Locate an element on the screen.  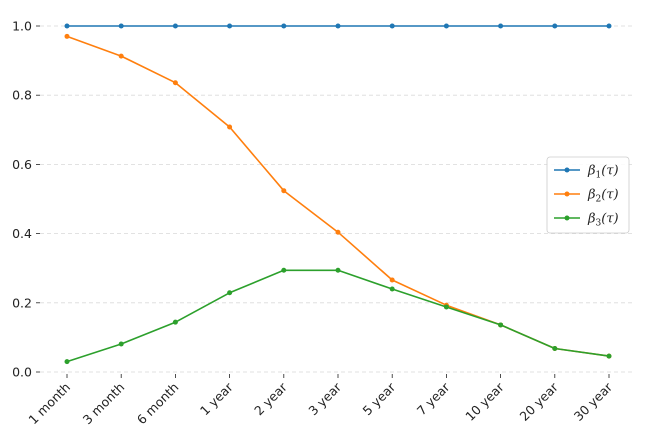
legend-item: β1(τ) is located at coordinates (586, 172).